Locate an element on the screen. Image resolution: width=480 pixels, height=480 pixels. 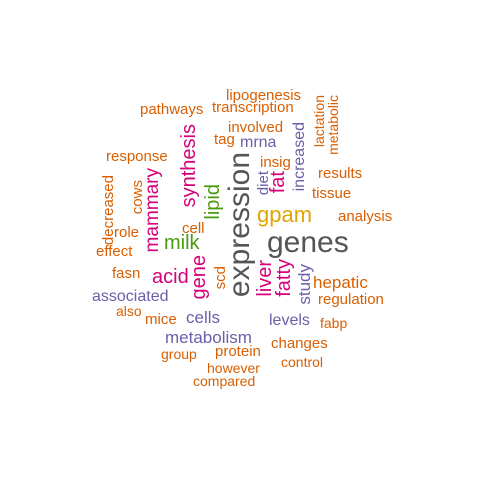
word-fat: fat is located at coordinates (278, 182).